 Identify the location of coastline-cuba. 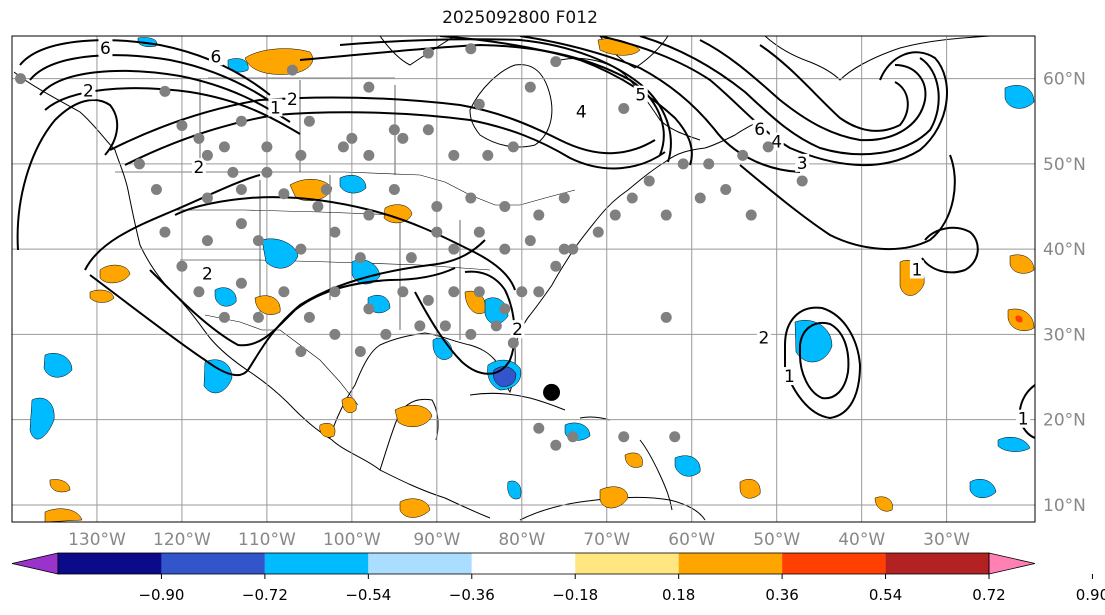
(517, 401).